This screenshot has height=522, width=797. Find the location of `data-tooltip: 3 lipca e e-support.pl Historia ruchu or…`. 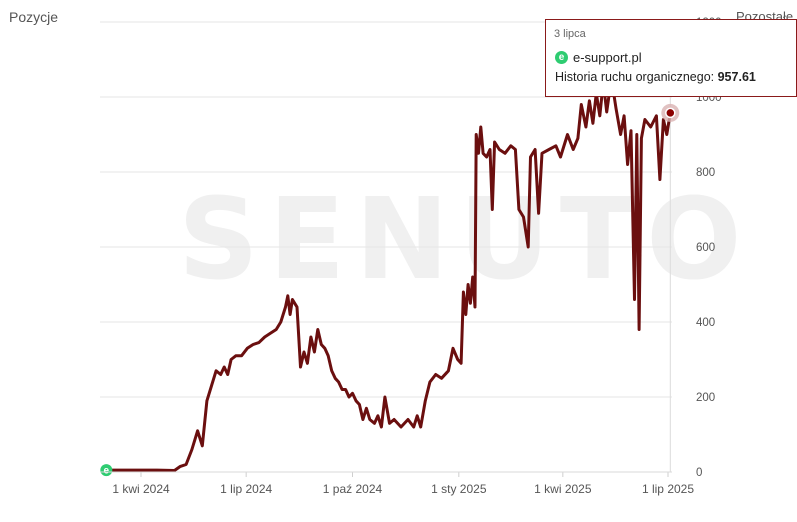

data-tooltip: 3 lipca e e-support.pl Historia ruchu or… is located at coordinates (671, 58).